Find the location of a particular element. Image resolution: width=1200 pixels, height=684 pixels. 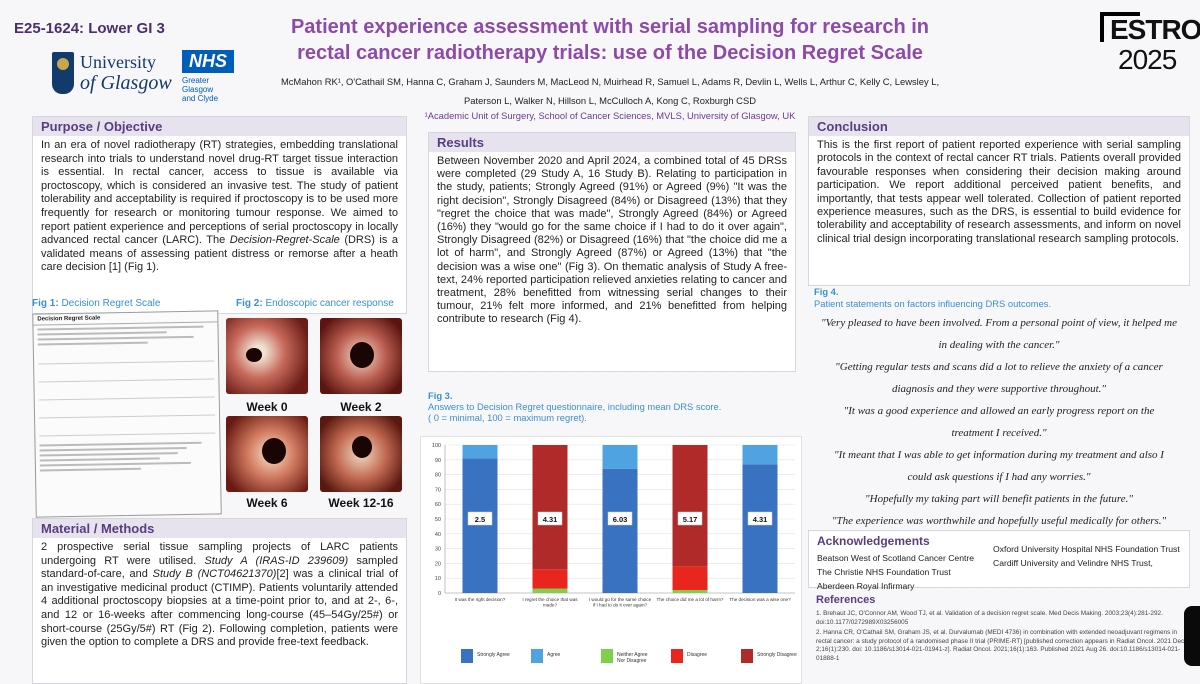

week-label: Week 2 is located at coordinates (361, 407).